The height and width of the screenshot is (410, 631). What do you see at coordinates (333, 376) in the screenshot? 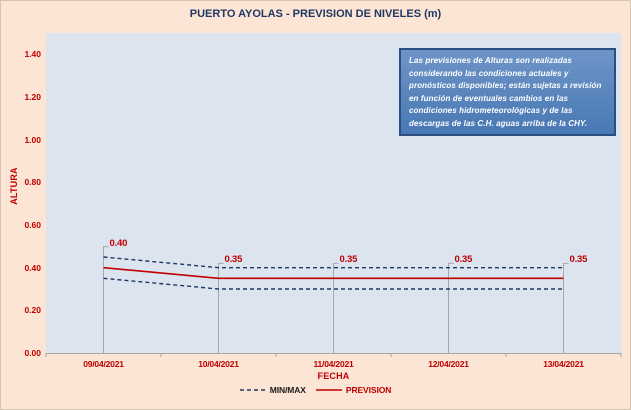
I see `x-axis-title: FECHA` at bounding box center [333, 376].